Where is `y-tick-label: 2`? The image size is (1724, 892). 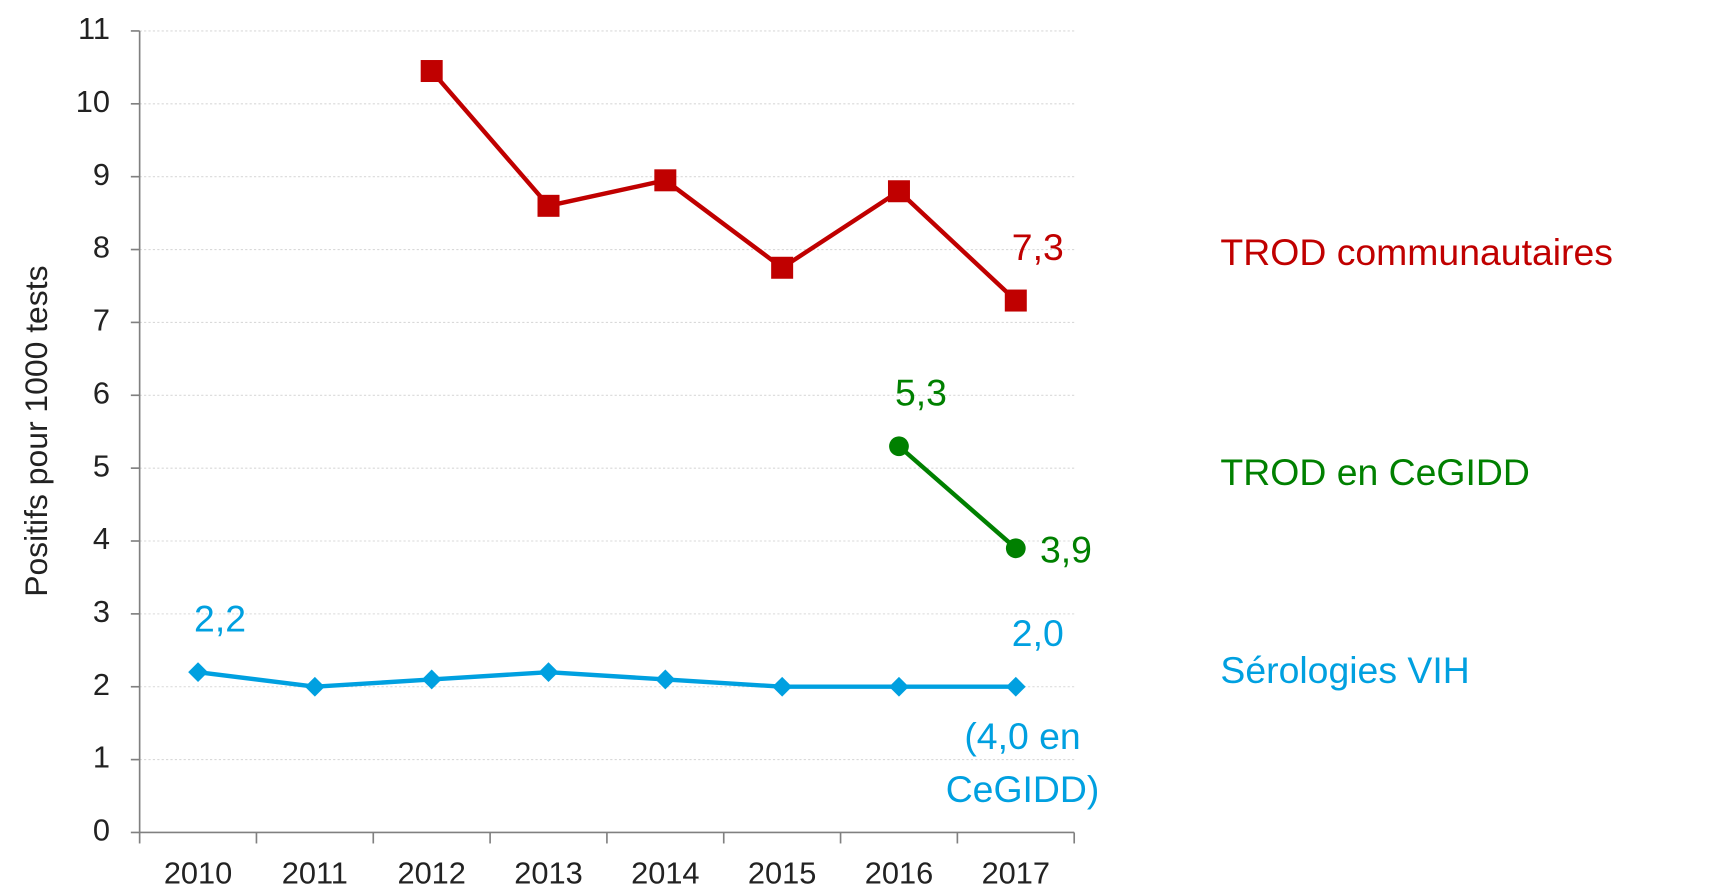 y-tick-label: 2 is located at coordinates (101, 684).